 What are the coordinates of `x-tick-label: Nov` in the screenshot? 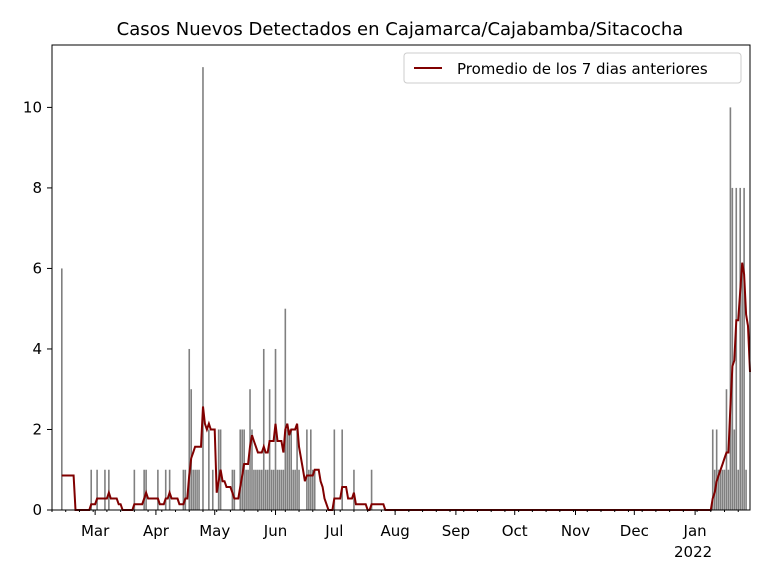 It's located at (575, 531).